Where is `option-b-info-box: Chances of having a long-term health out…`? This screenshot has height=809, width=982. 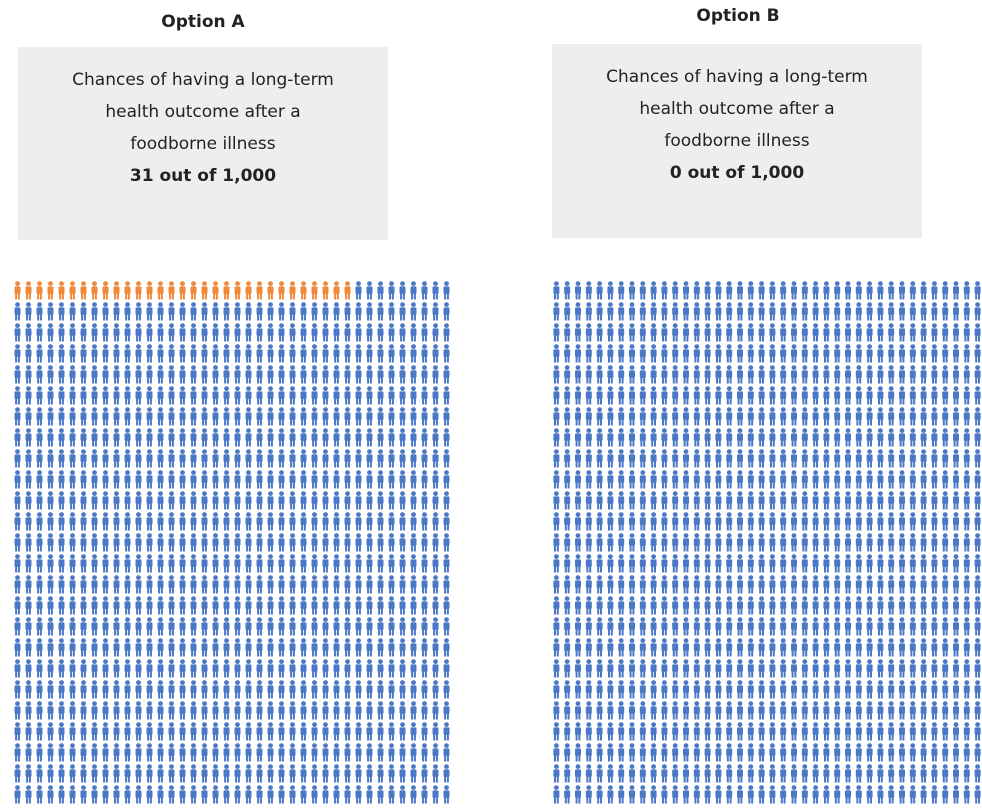 option-b-info-box: Chances of having a long-term health out… is located at coordinates (737, 141).